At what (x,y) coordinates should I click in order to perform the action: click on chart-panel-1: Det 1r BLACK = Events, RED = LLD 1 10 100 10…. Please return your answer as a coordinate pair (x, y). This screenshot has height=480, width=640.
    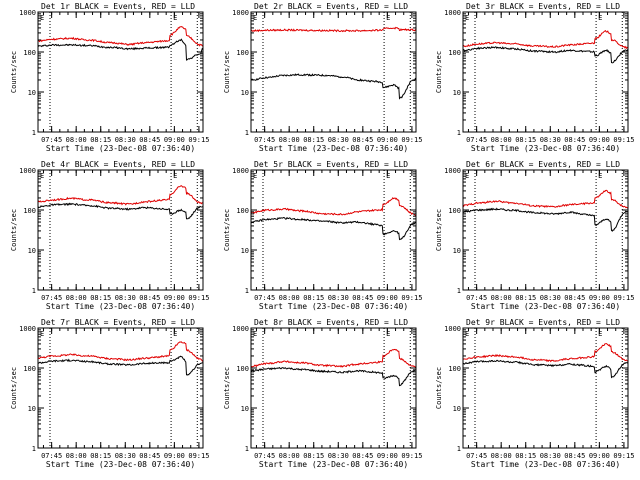
    Looking at the image, I should click on (109, 77).